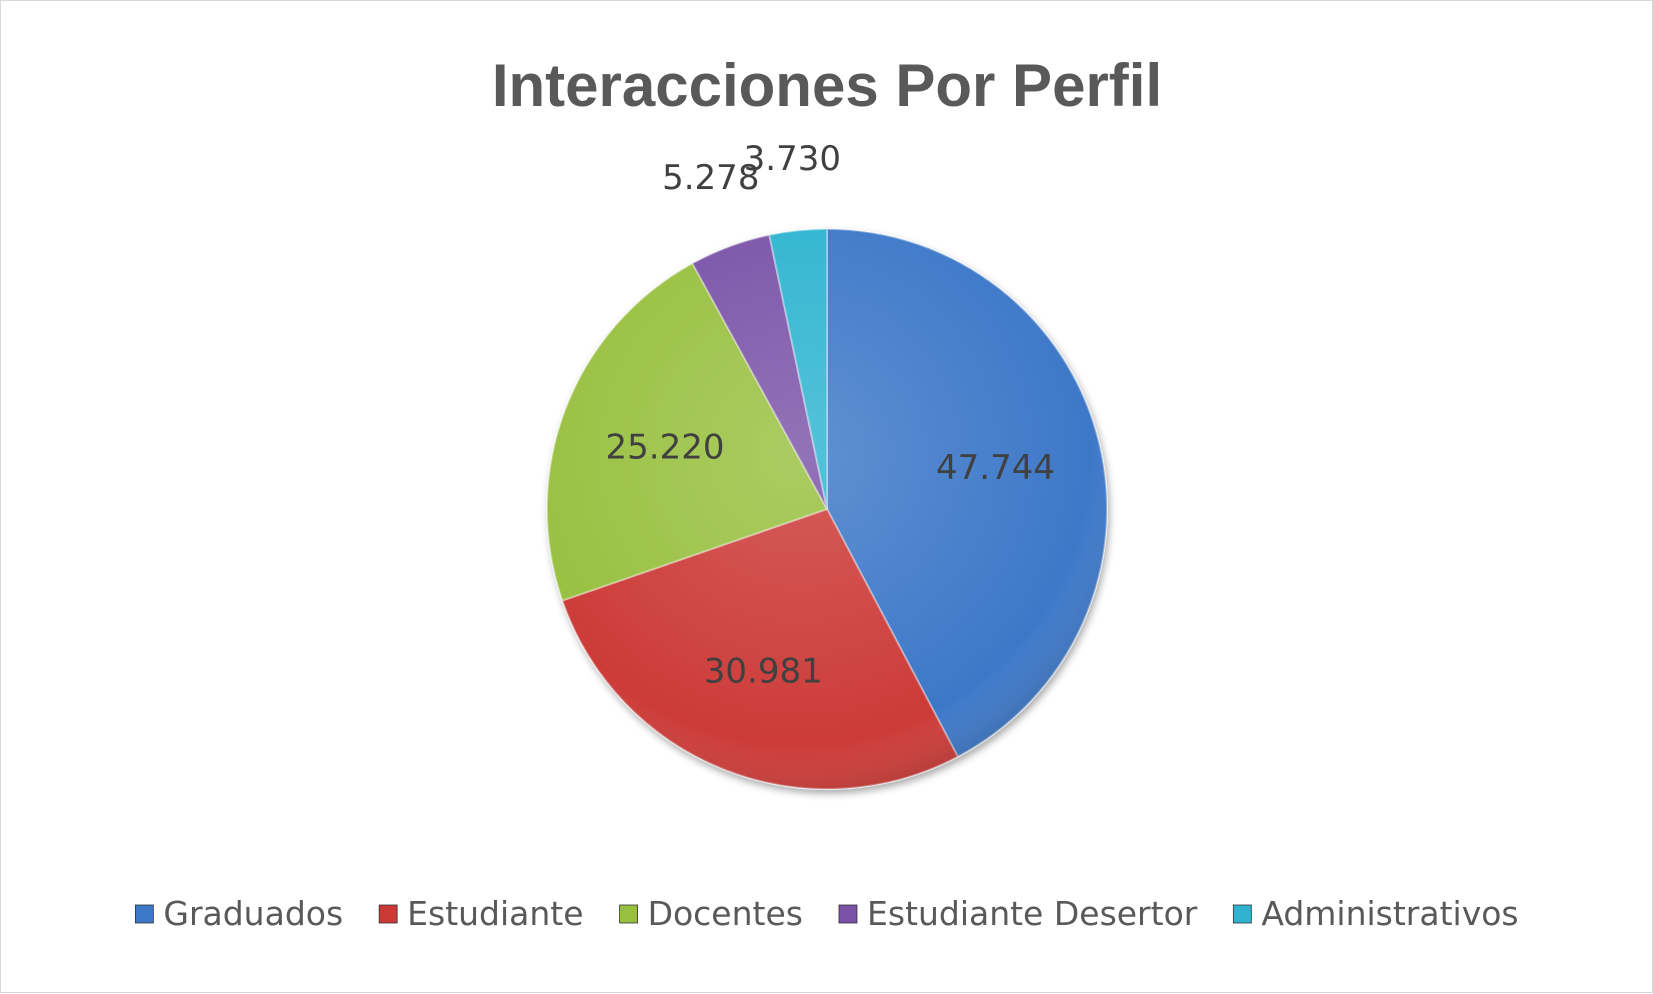  I want to click on legend-swatch-docentes, so click(628, 914).